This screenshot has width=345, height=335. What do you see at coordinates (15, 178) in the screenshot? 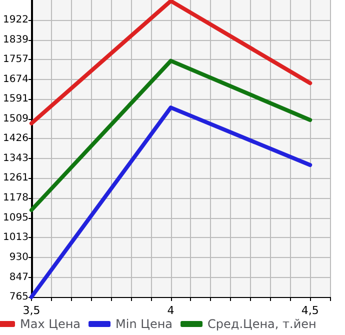
I see `y-tick-label: 1261` at bounding box center [15, 178].